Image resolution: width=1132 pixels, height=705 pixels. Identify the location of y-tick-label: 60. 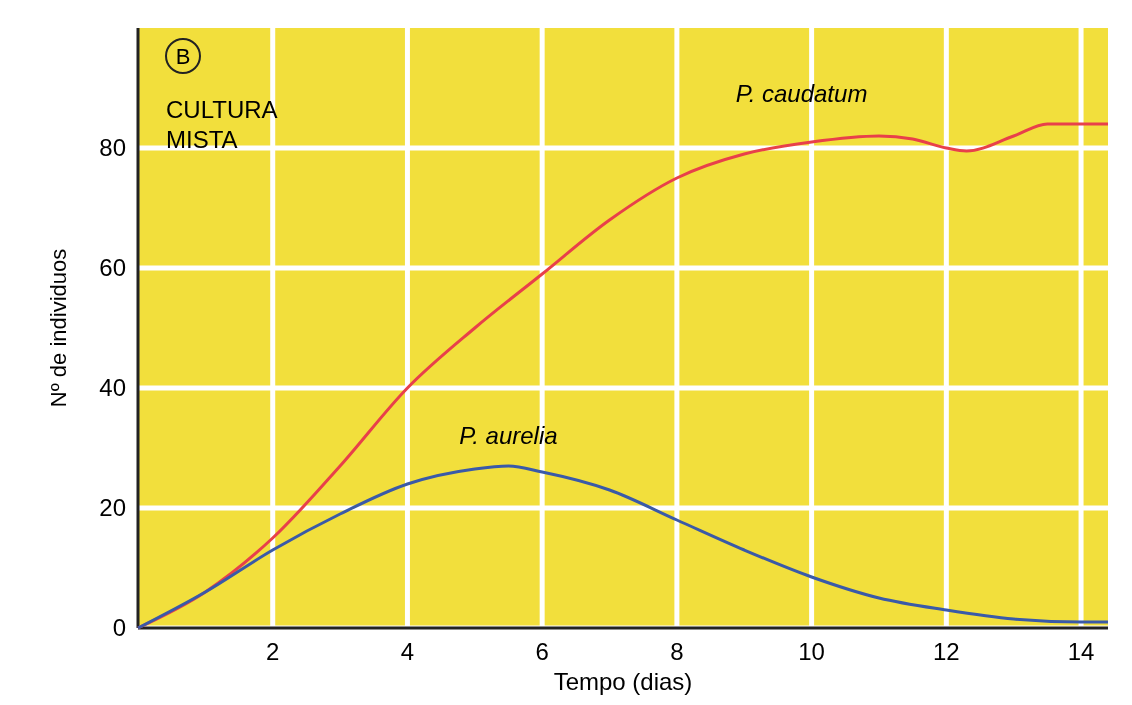
(112, 267).